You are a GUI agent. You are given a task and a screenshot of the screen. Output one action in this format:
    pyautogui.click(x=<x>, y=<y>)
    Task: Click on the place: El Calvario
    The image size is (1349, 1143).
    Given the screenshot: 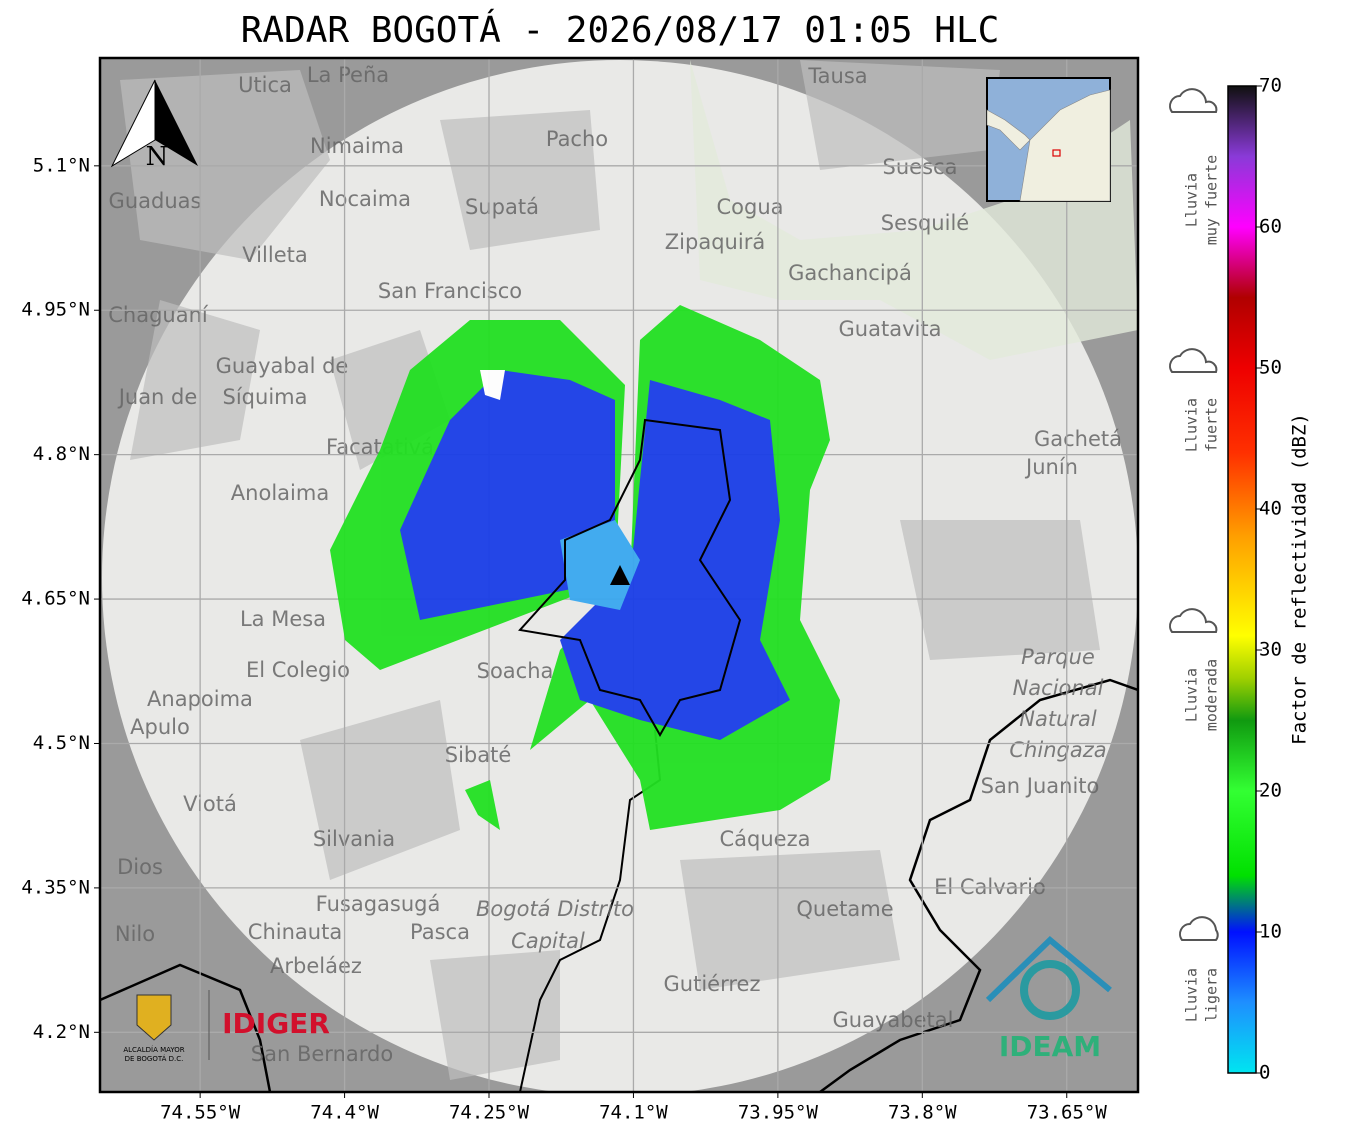 What is the action you would take?
    pyautogui.click(x=990, y=887)
    